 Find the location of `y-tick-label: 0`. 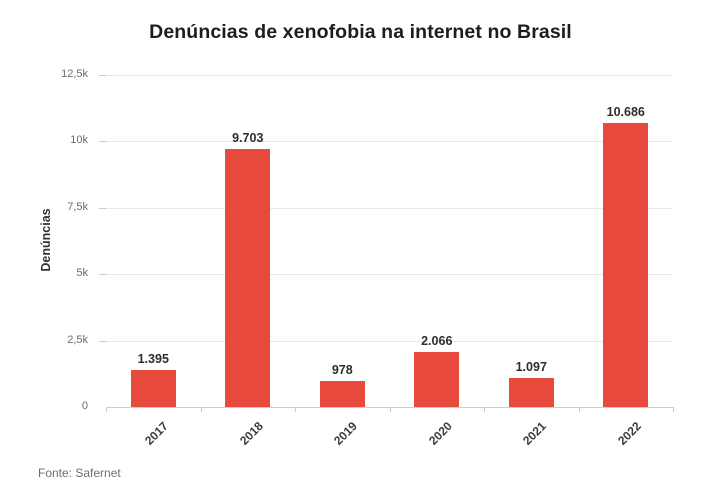

y-tick-label: 0 is located at coordinates (84, 406).